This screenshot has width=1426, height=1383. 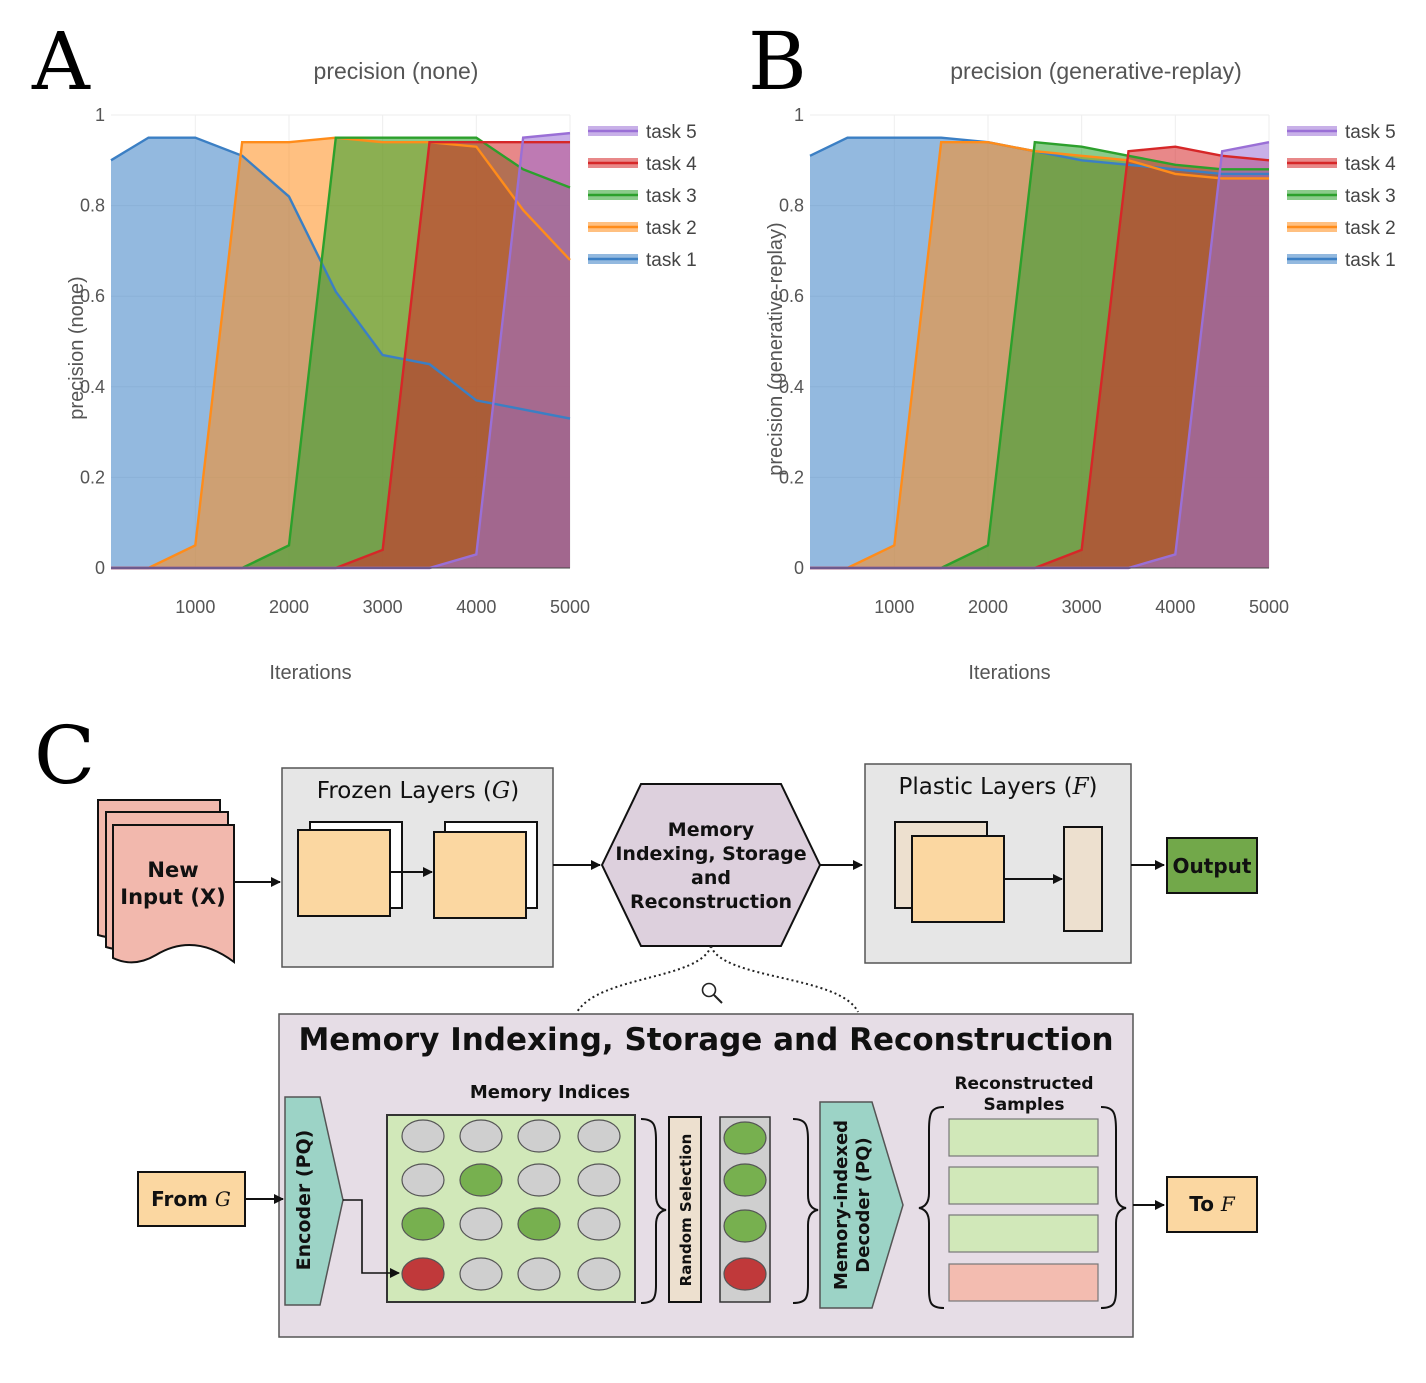 What do you see at coordinates (791, 206) in the screenshot?
I see `y-tick-label: 0.8` at bounding box center [791, 206].